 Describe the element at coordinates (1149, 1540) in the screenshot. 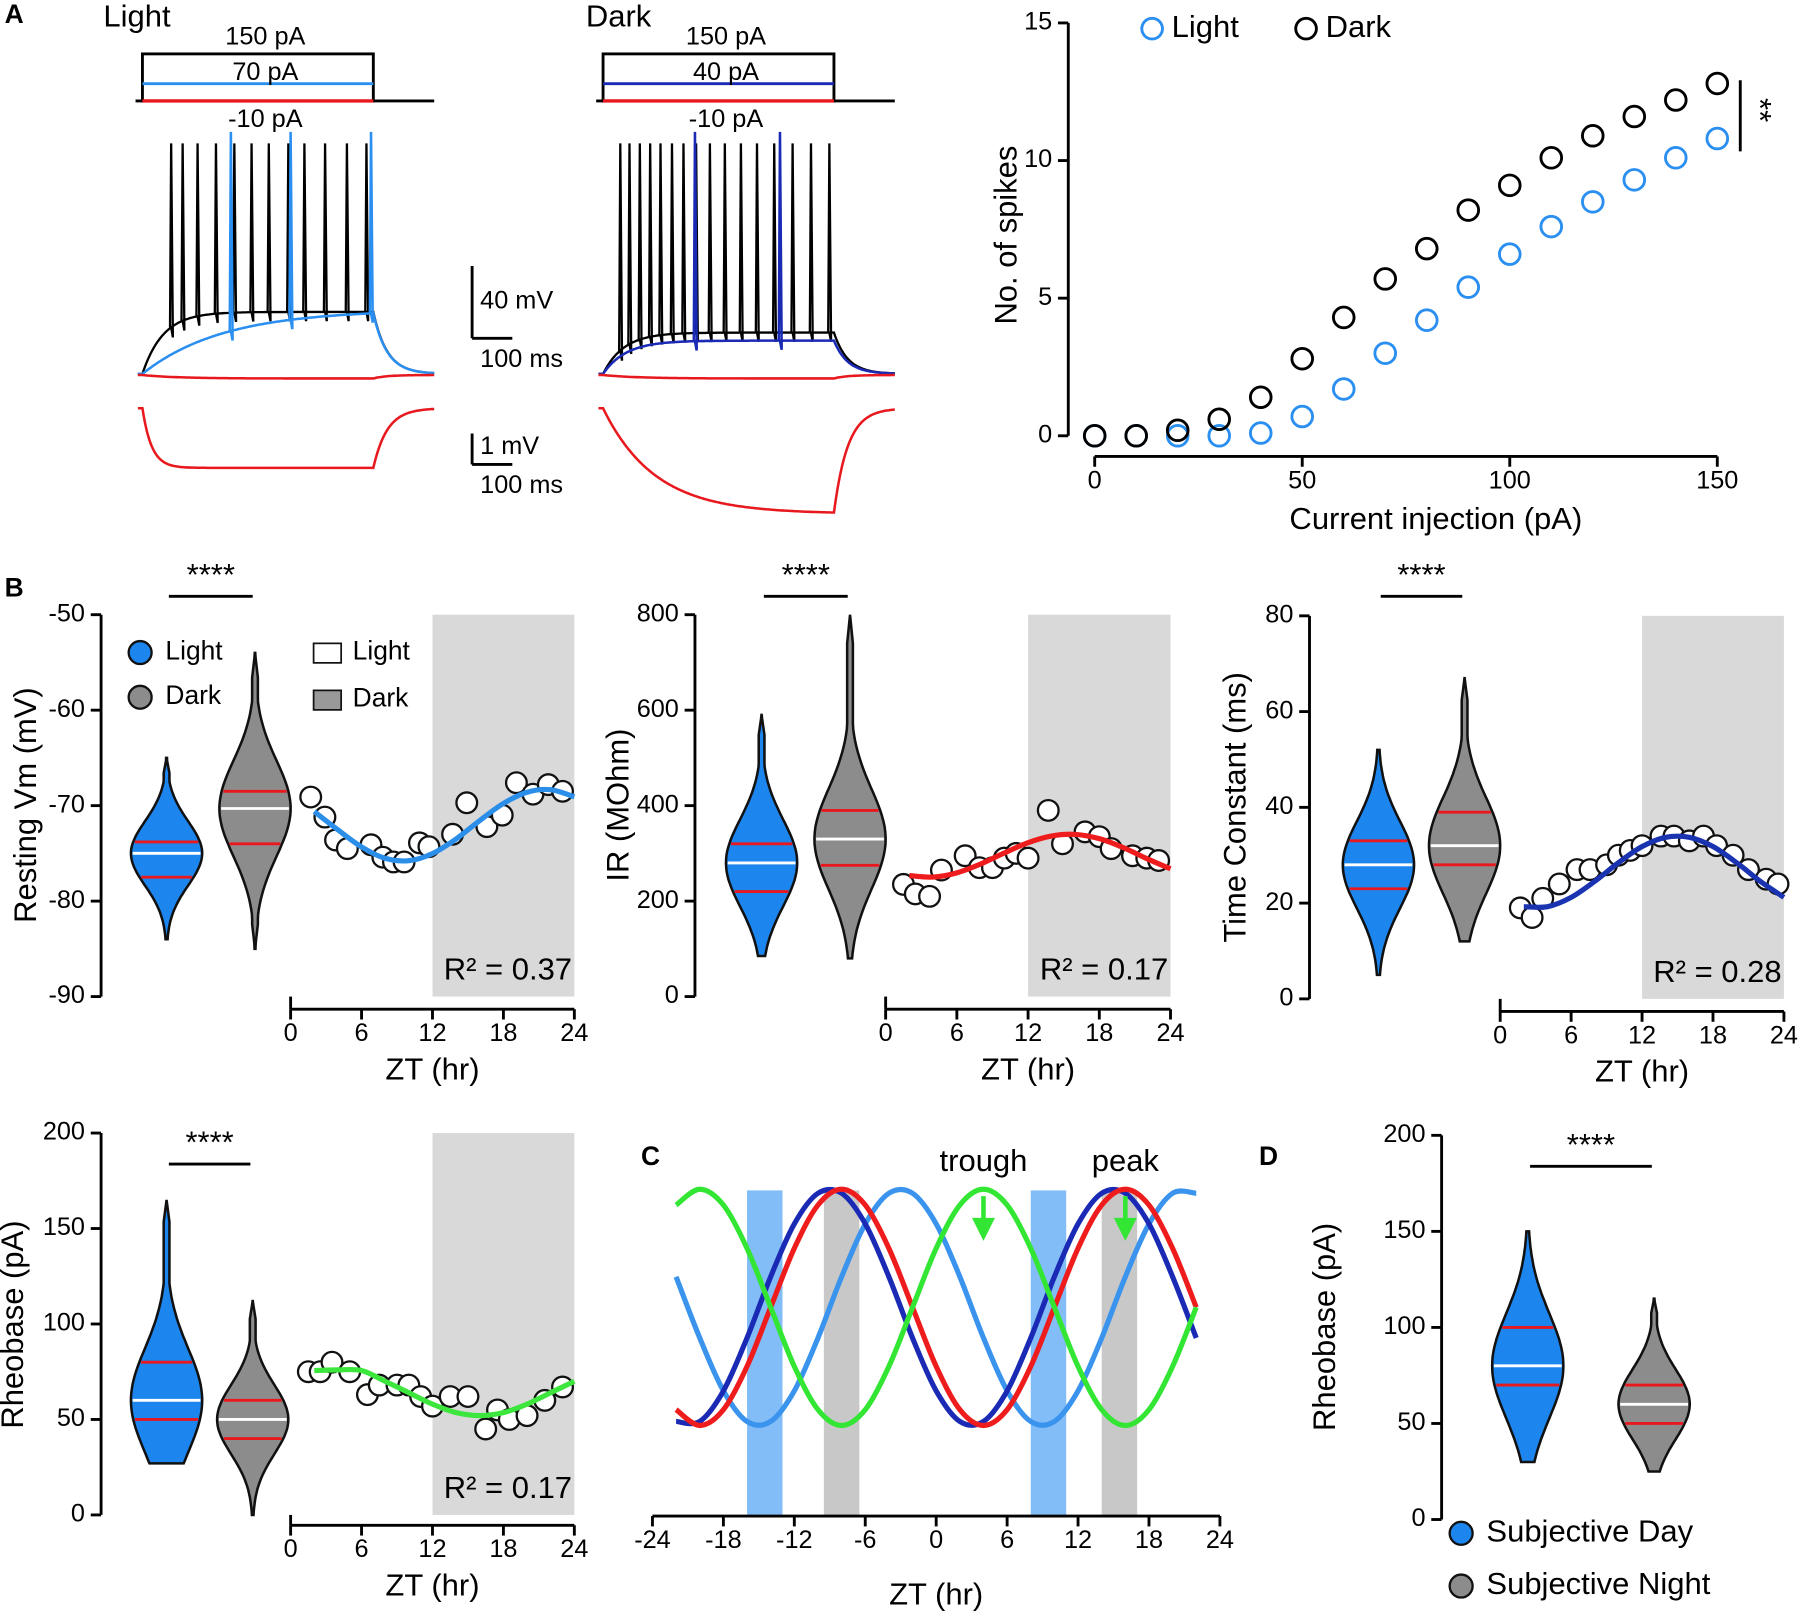

I see `x-tick-label: 18` at that location.